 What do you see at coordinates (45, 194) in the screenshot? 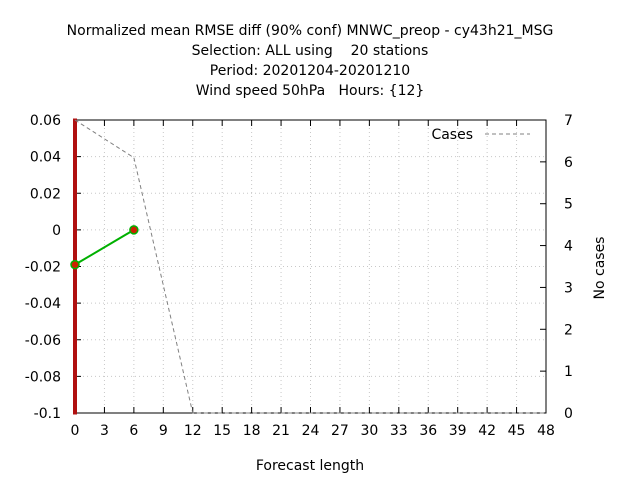
I see `y-tick-label: 0.02` at bounding box center [45, 194].